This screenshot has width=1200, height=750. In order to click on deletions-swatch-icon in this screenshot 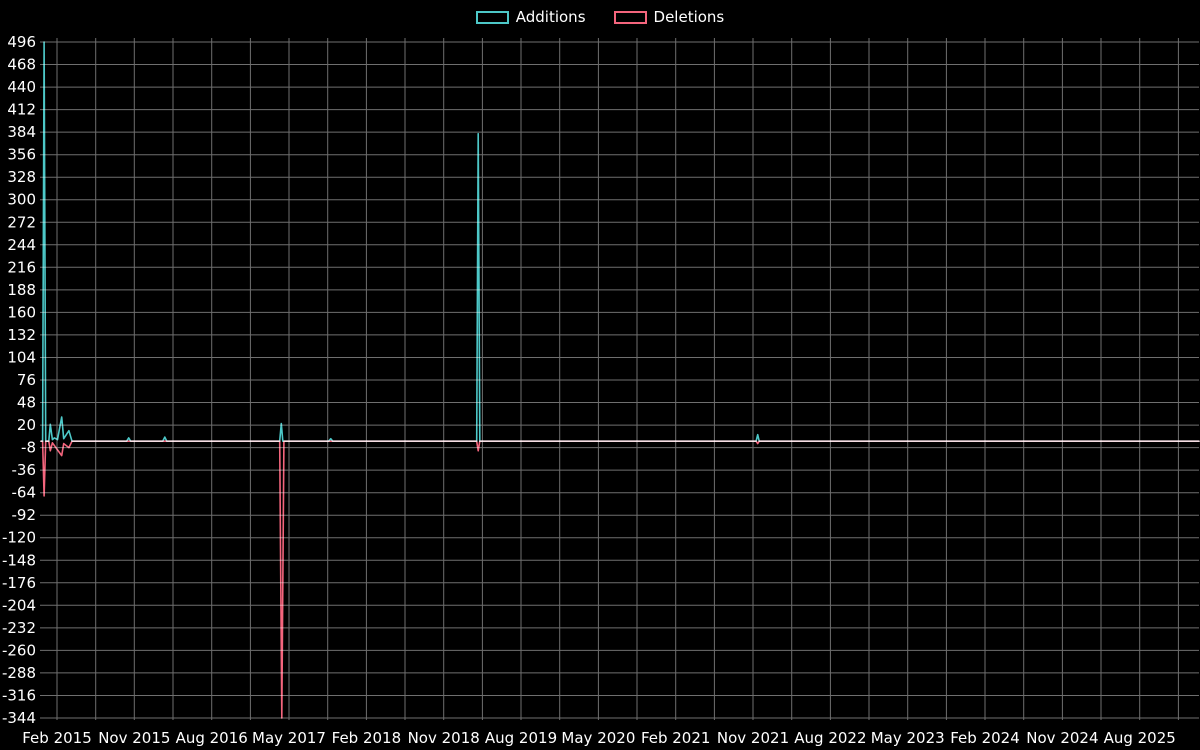, I will do `click(630, 17)`.